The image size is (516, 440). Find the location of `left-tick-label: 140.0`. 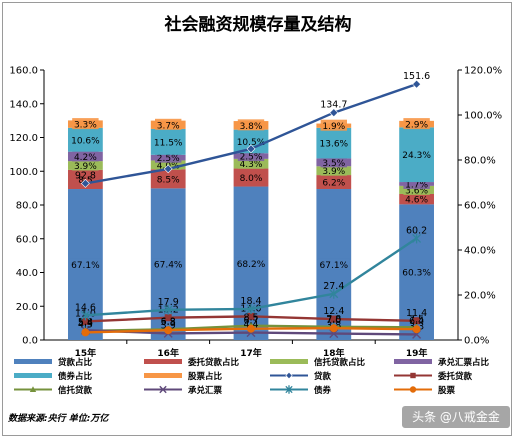

left-tick-label: 140.0 is located at coordinates (23, 104).